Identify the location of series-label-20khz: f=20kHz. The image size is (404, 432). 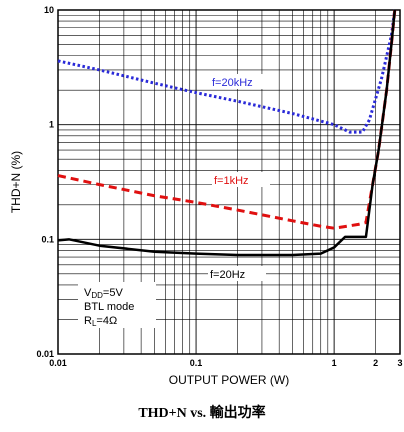
(232, 83).